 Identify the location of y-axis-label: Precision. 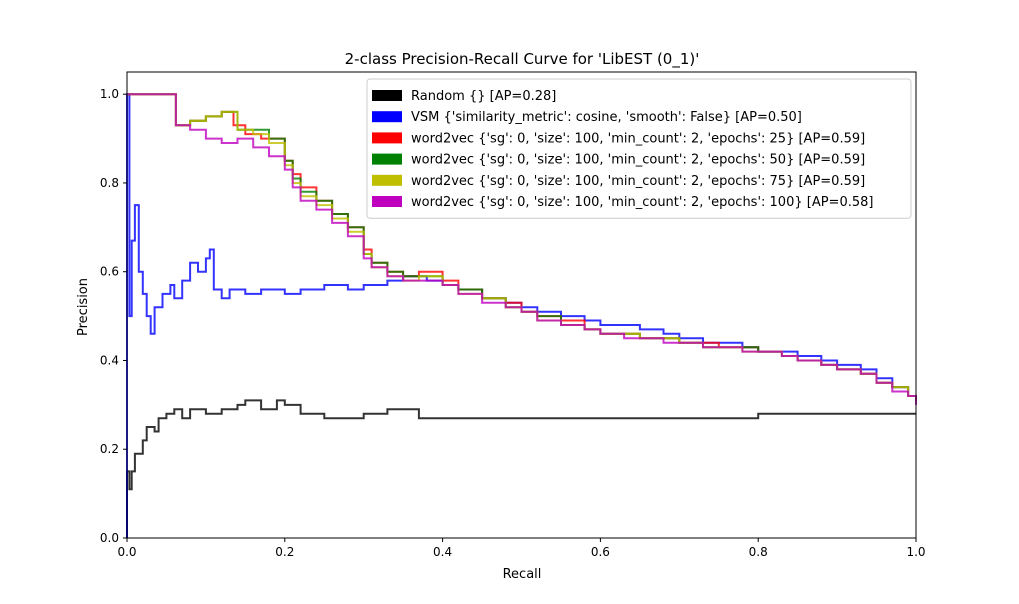
(83, 307).